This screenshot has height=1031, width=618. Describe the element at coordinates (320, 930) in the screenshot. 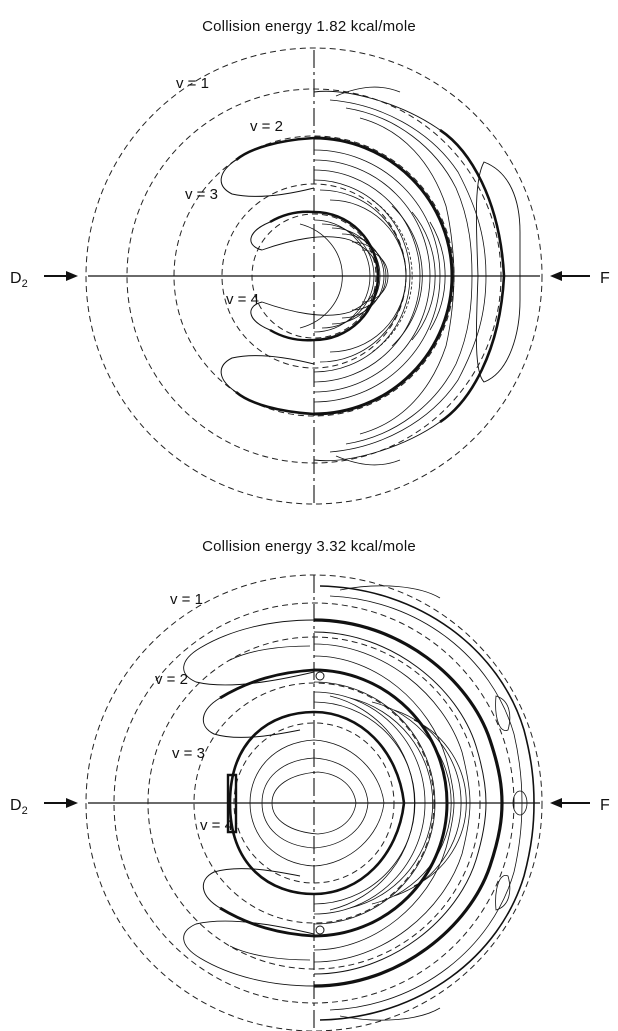

I see `contour-peak-bottom` at that location.